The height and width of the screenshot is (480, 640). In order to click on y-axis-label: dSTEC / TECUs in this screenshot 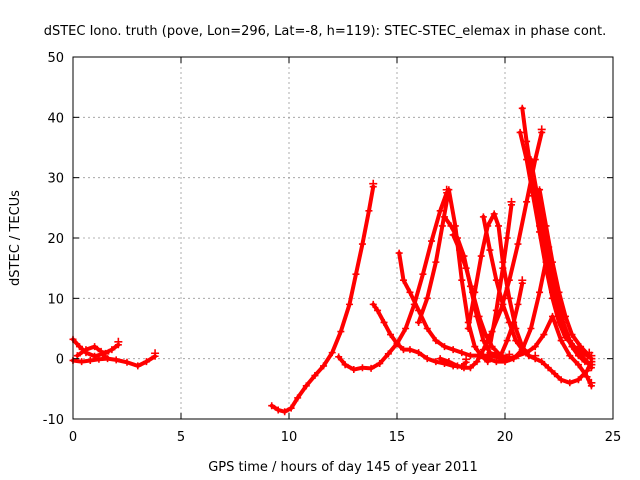, I will do `click(15, 238)`.